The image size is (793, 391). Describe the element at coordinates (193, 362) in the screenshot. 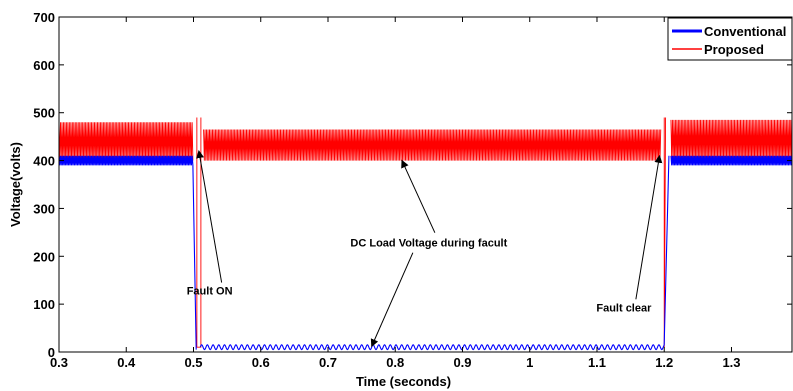

I see `x-tick-label: 0.5` at that location.